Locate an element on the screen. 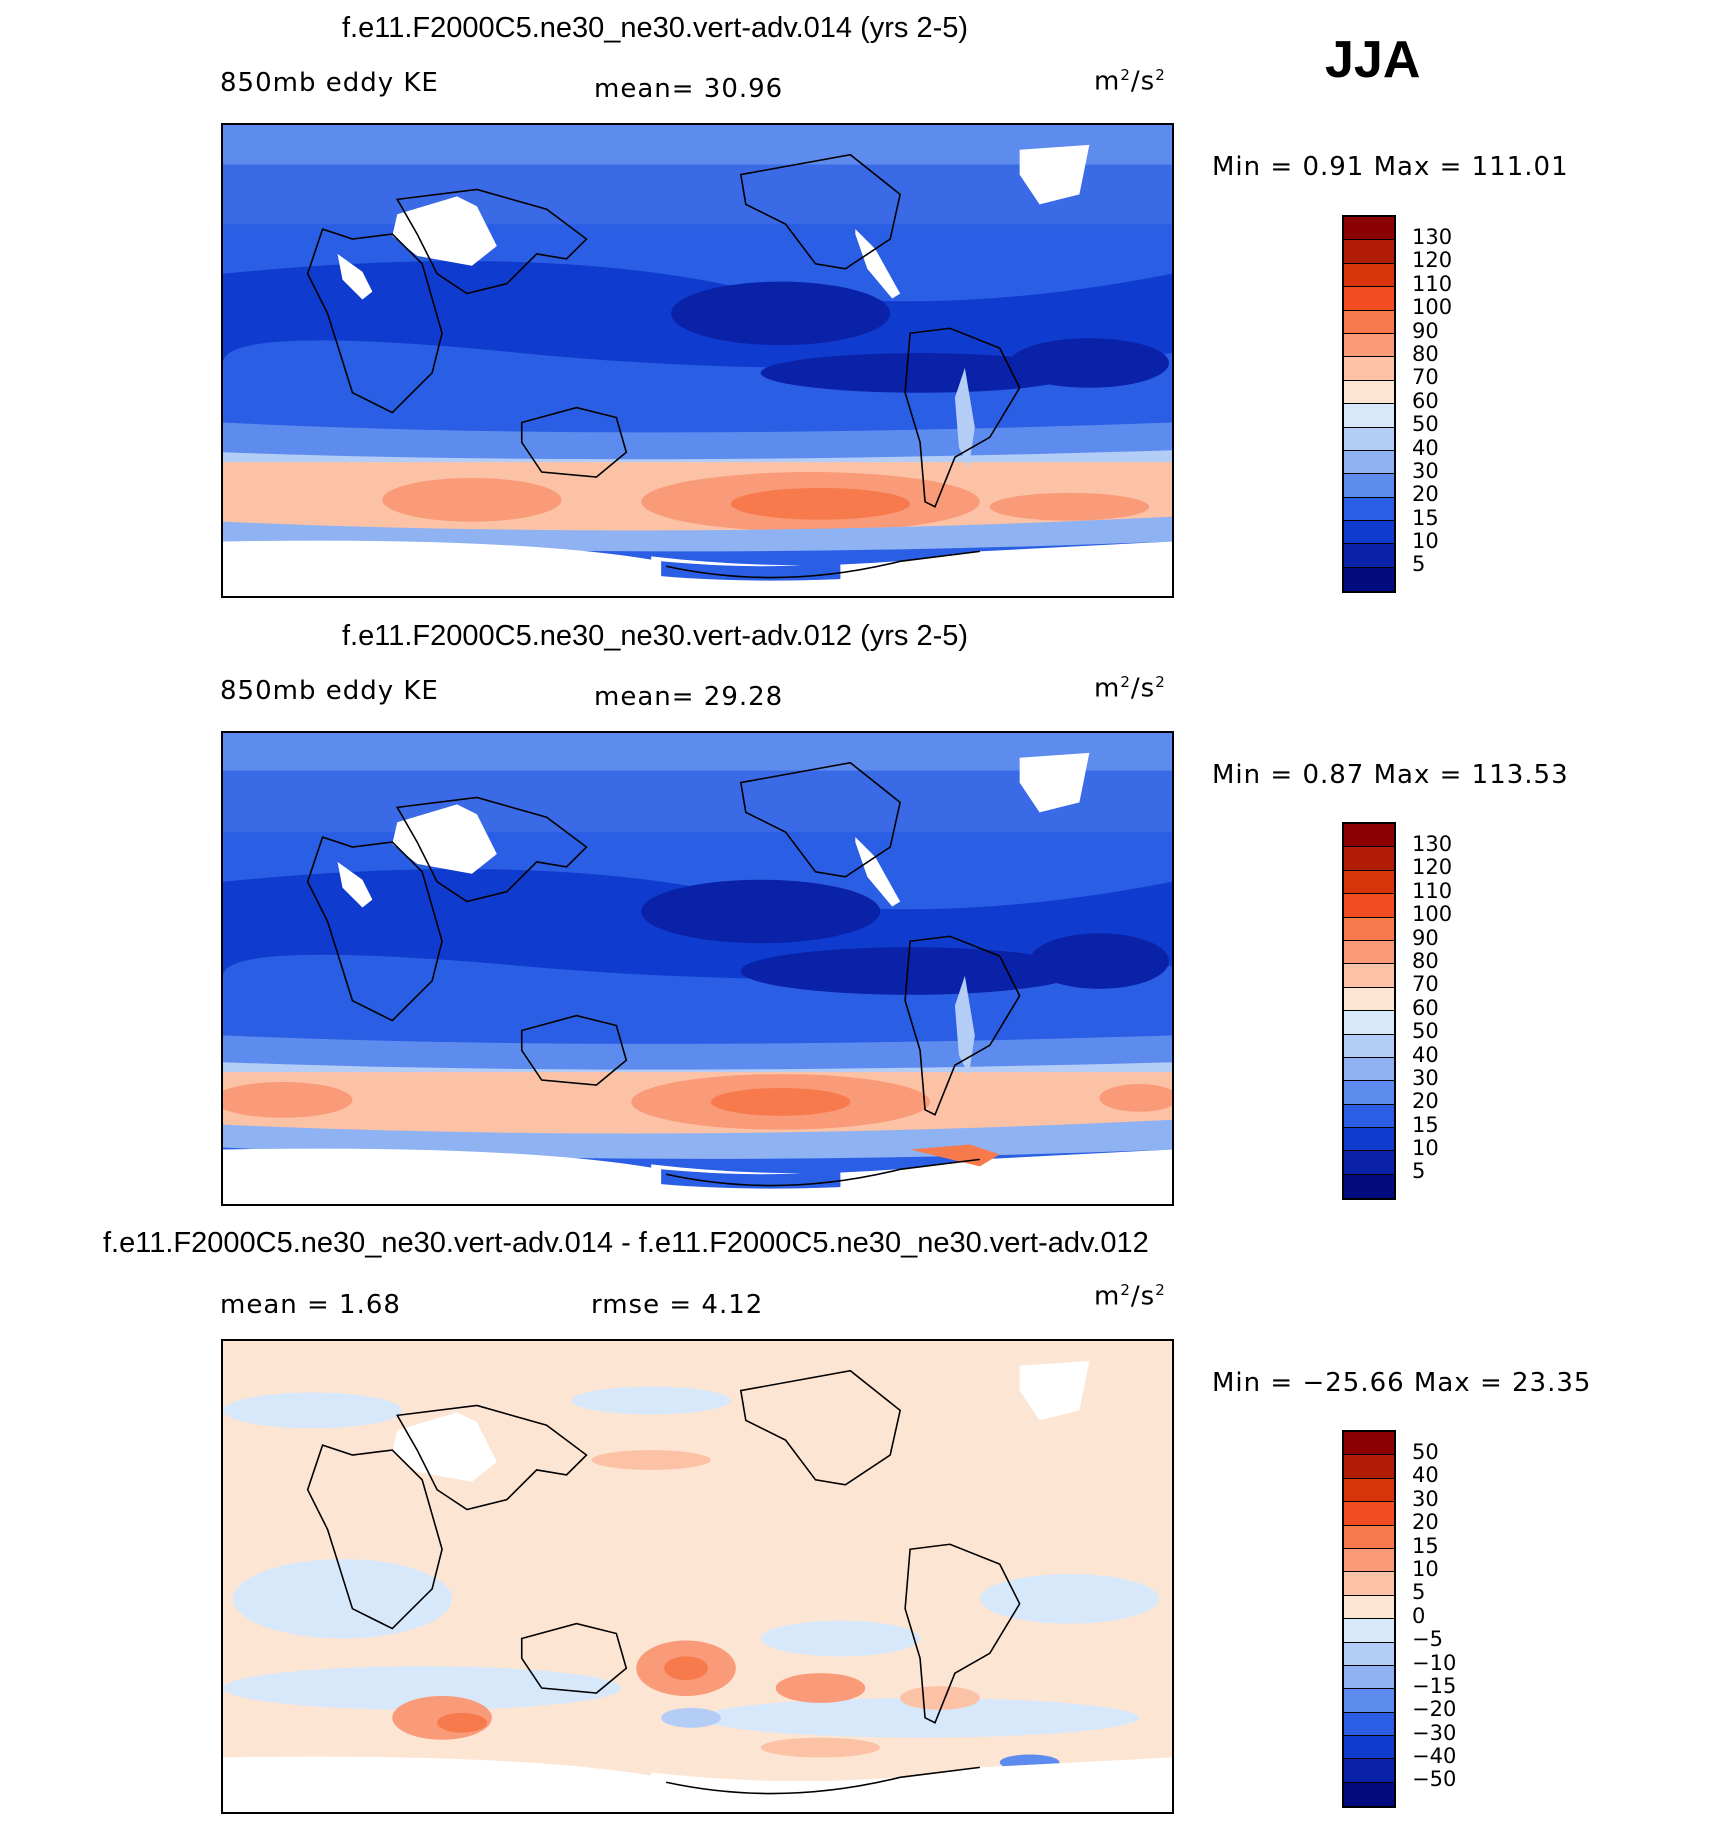  panel-2-variable: 850mb eddy KE is located at coordinates (329, 691).